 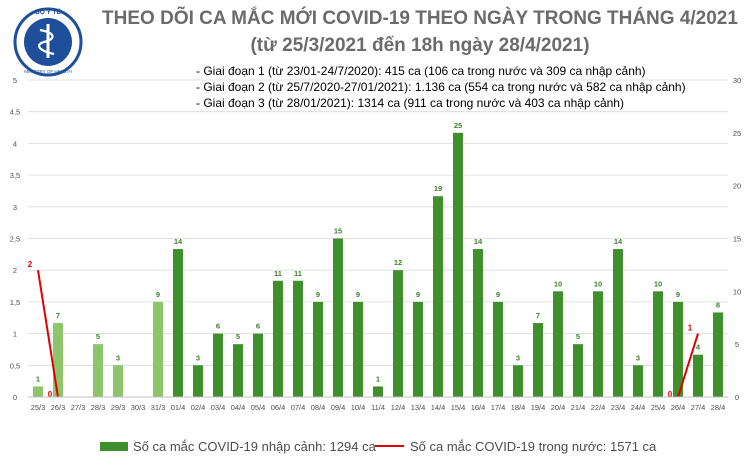 I want to click on left-tick-label: 1,5, so click(x=15, y=302).